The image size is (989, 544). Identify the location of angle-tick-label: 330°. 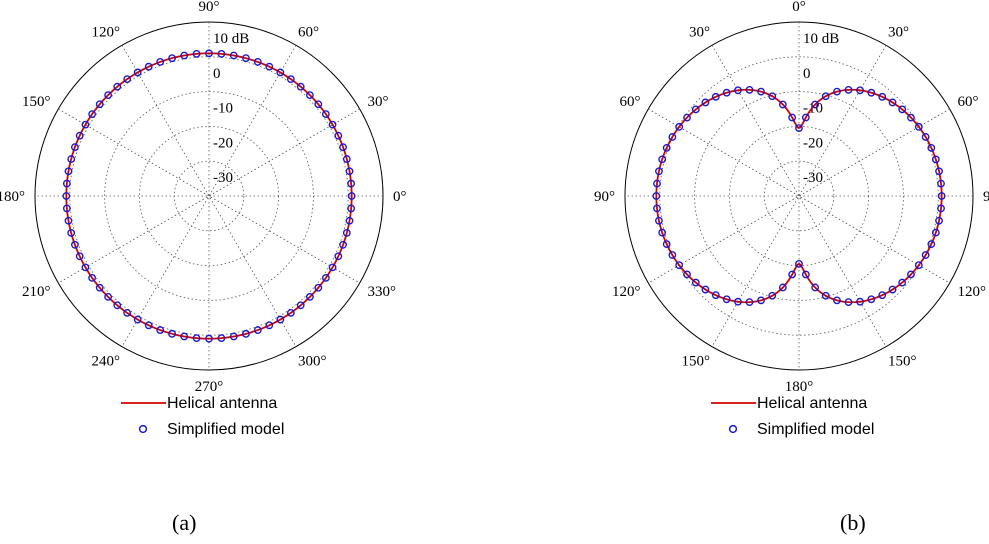
(382, 292).